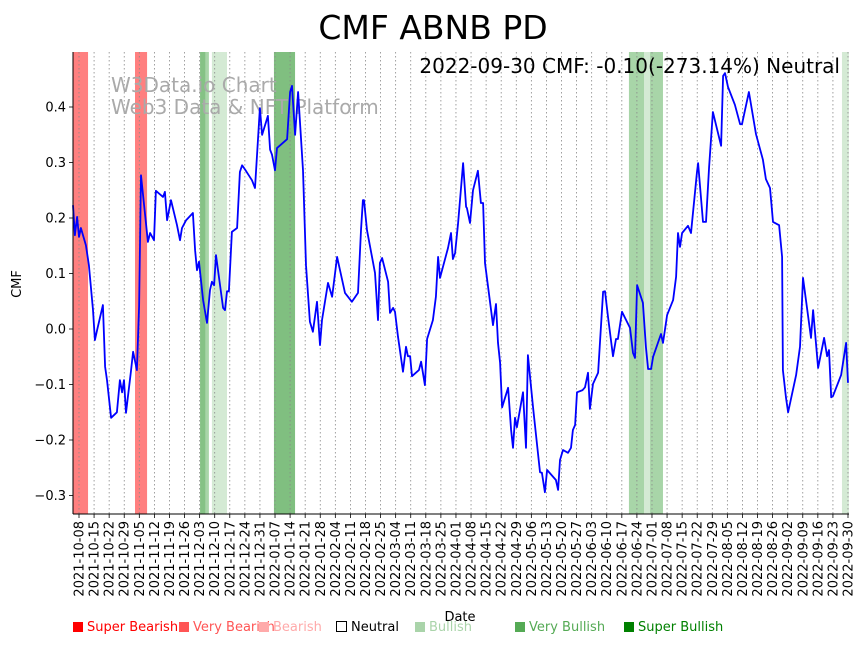 This screenshot has width=864, height=646. I want to click on x-tick-label: 2022-07-01, so click(652, 559).